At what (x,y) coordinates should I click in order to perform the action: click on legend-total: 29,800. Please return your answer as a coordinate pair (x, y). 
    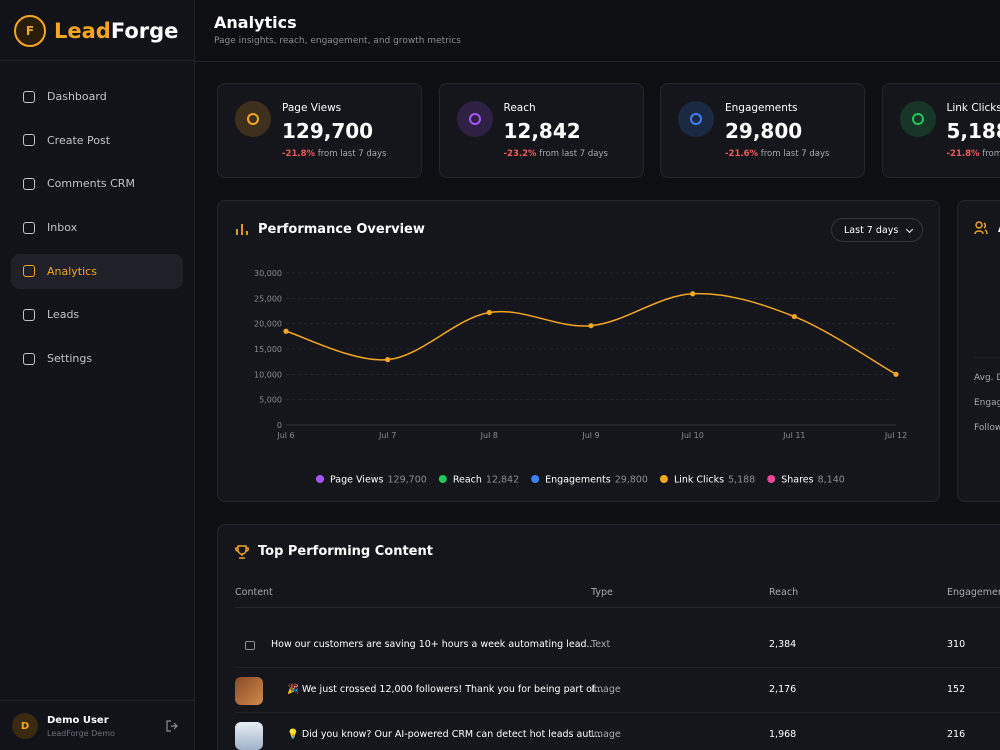
    Looking at the image, I should click on (631, 480).